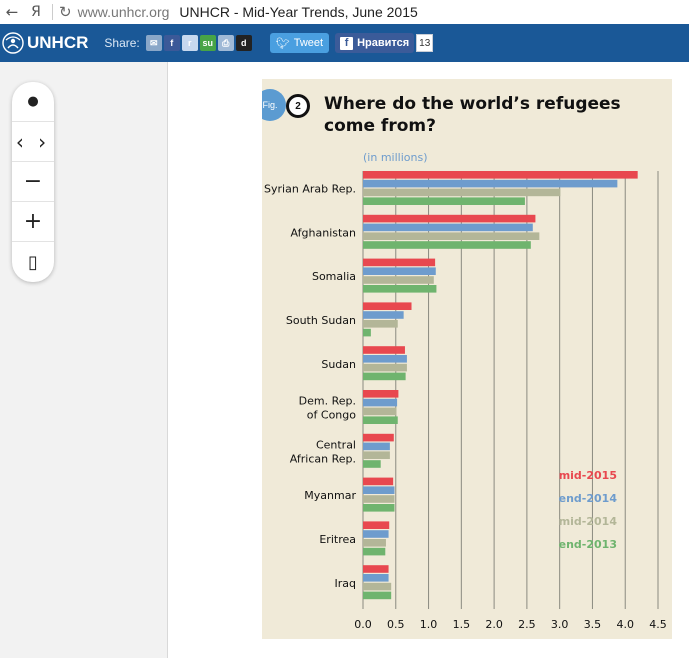  What do you see at coordinates (310, 189) in the screenshot?
I see `category-label: Syrian Arab Rep.` at bounding box center [310, 189].